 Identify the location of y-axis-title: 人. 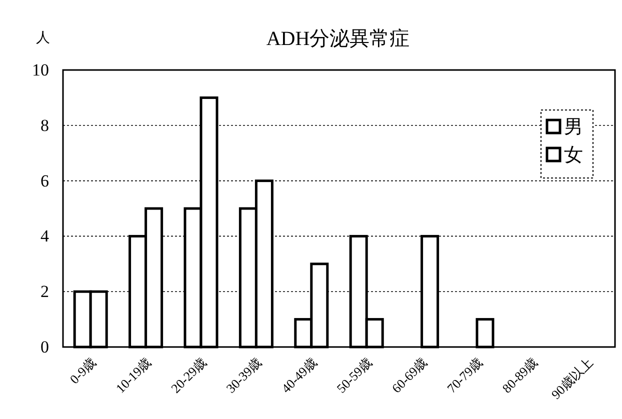
(43, 38).